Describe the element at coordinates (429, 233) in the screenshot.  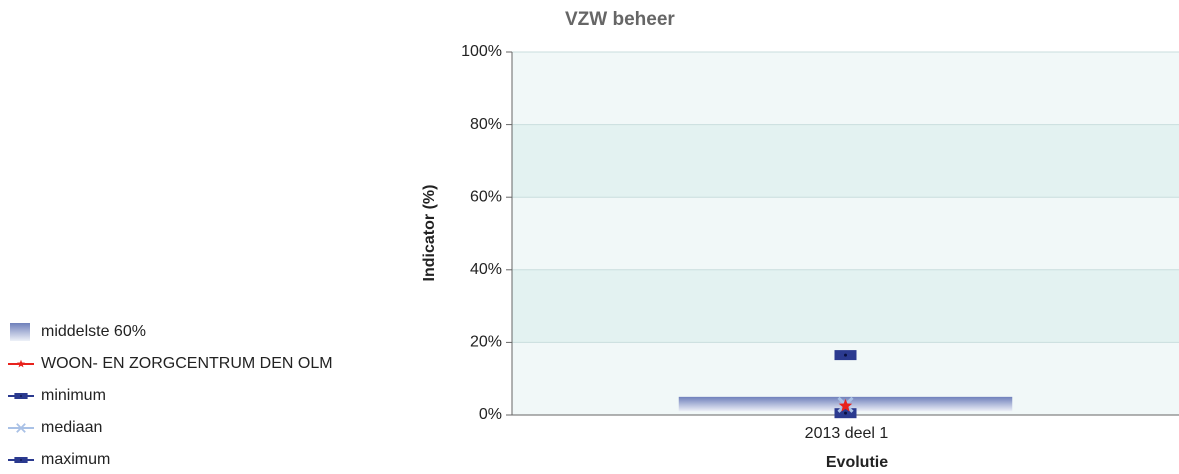
I see `y-axis-label: Indicator (%)` at that location.